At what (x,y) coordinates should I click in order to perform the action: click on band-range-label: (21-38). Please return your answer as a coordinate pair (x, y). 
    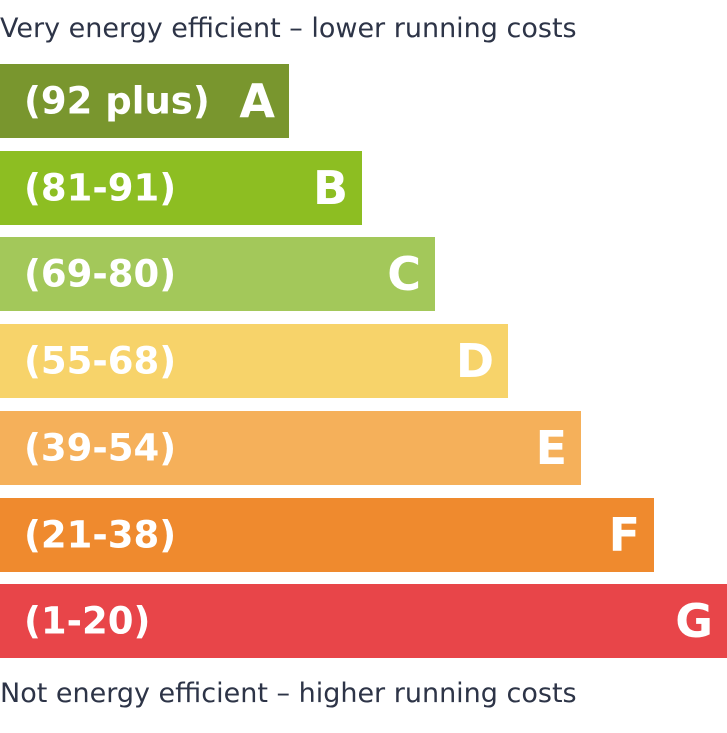
    Looking at the image, I should click on (100, 535).